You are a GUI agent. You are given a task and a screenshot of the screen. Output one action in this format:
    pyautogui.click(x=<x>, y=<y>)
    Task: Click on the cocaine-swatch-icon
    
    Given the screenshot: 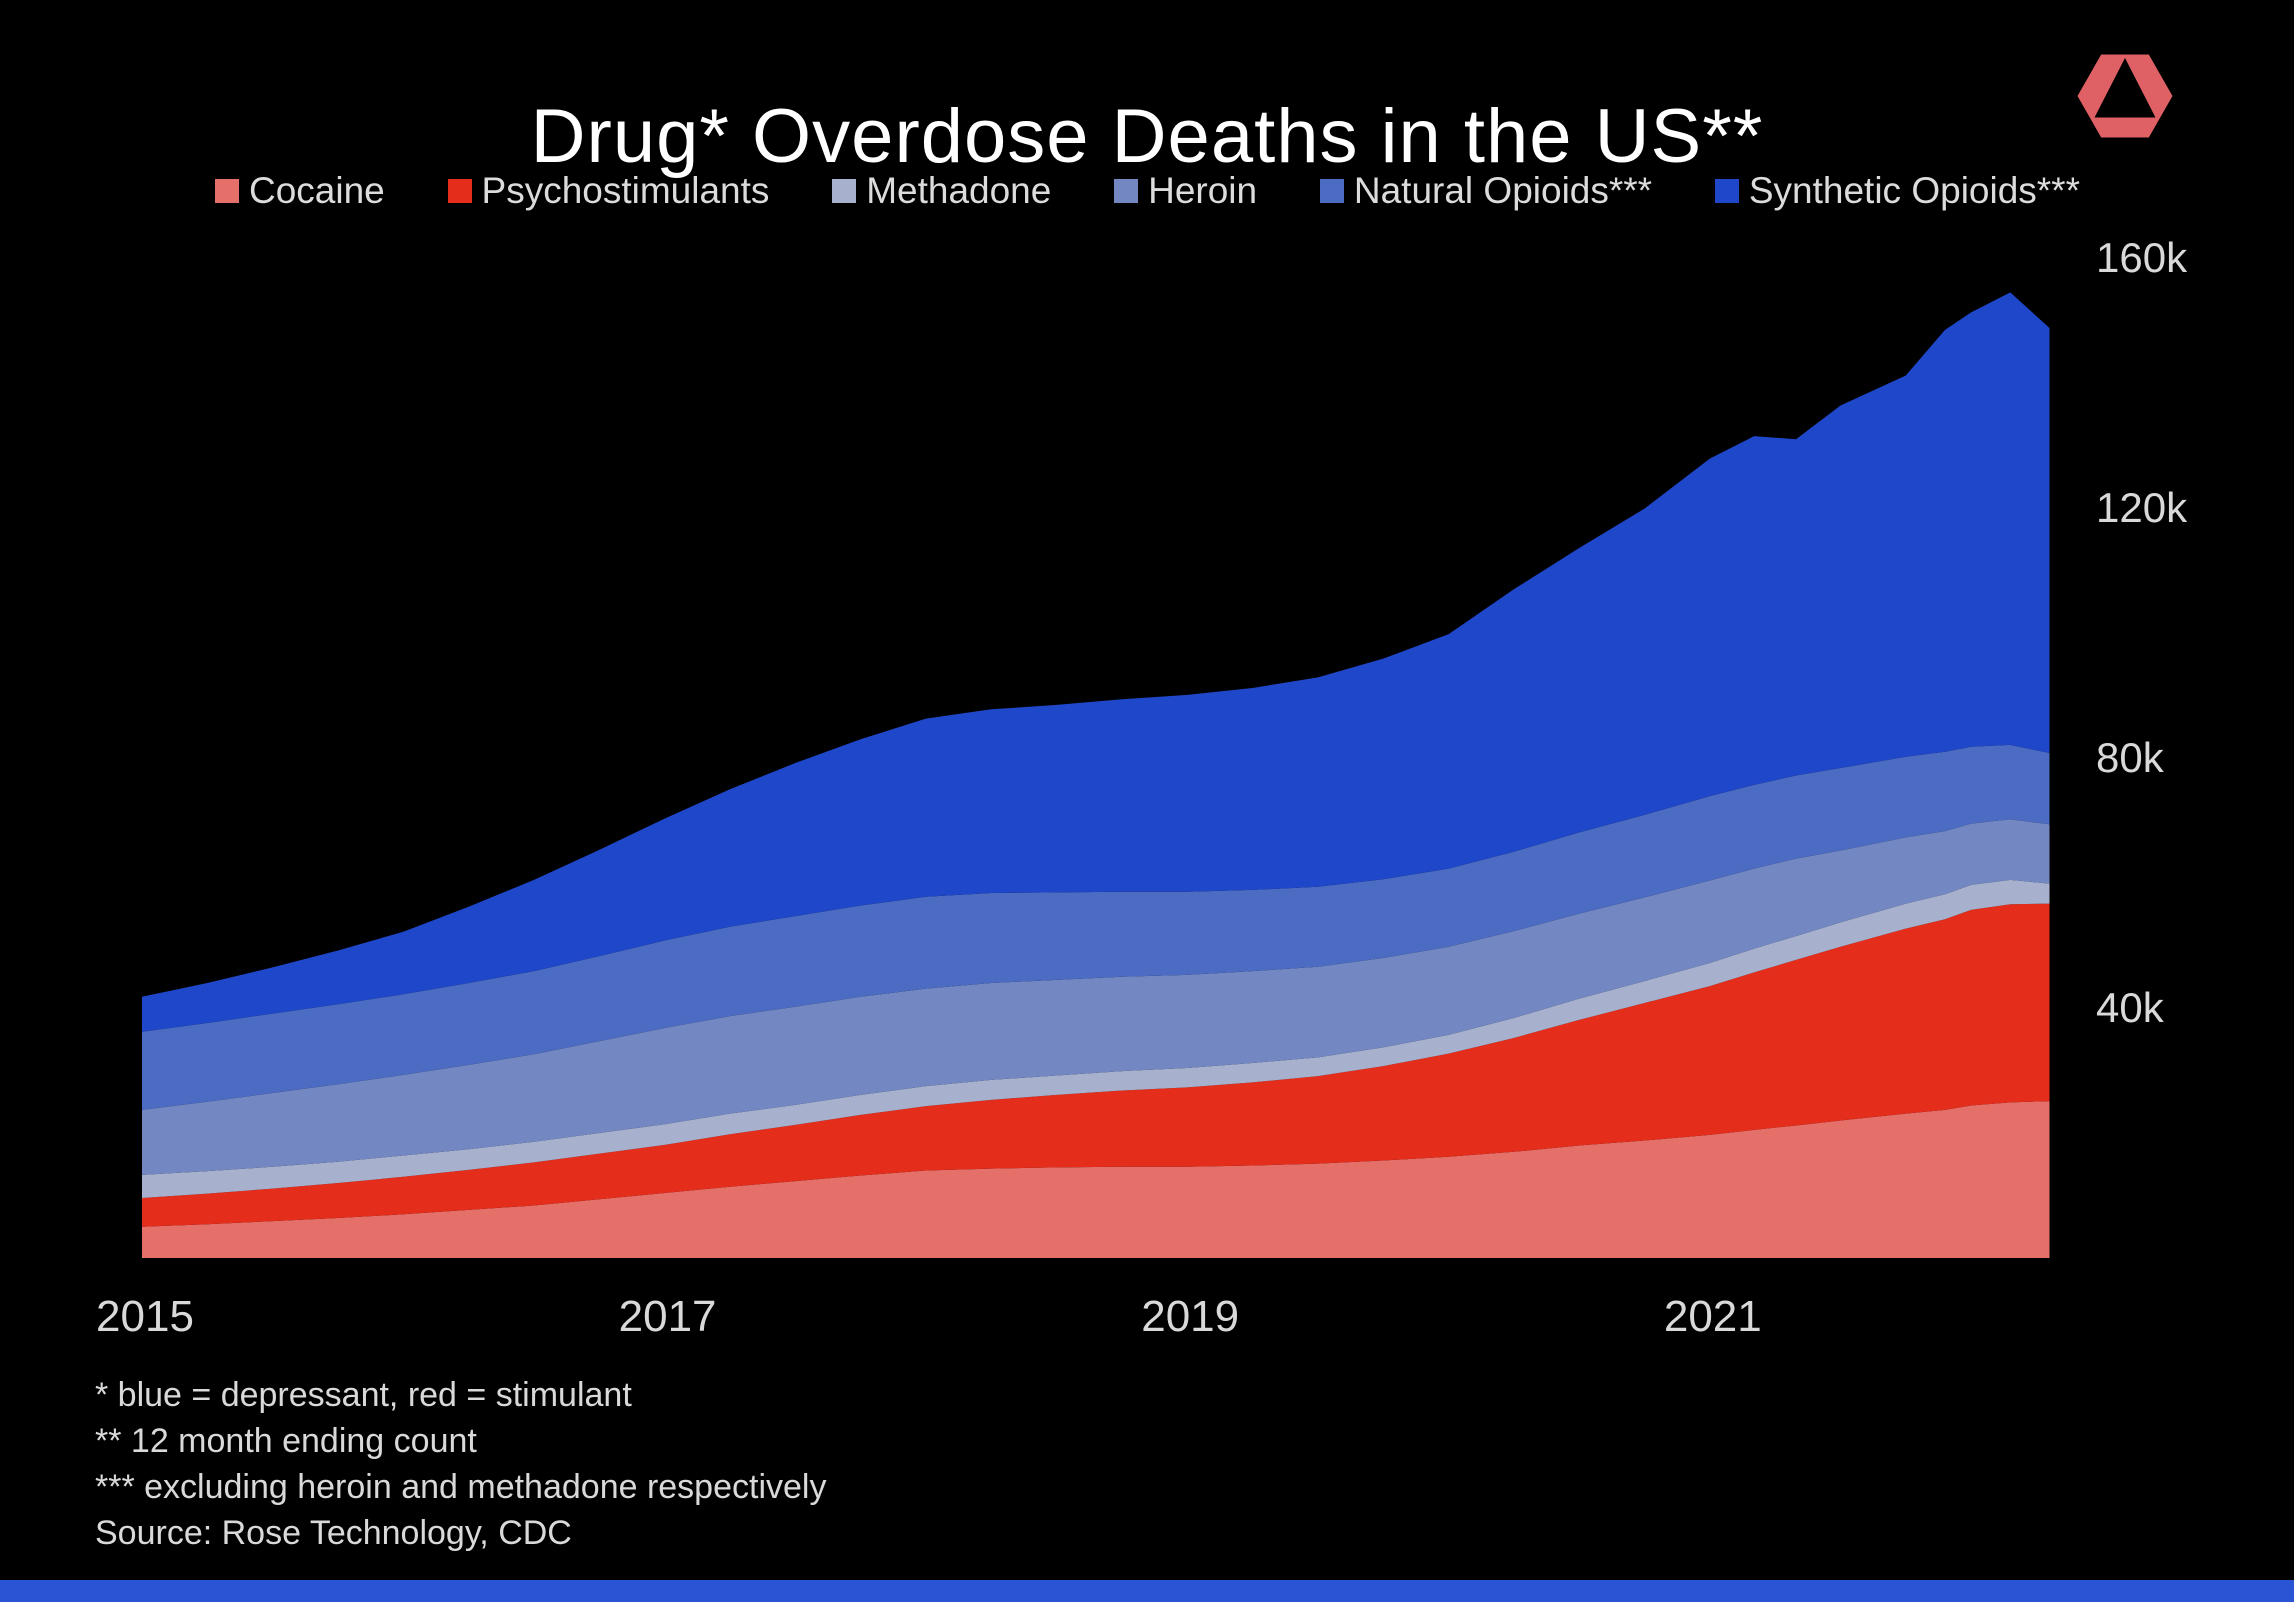 What is the action you would take?
    pyautogui.click(x=227, y=191)
    